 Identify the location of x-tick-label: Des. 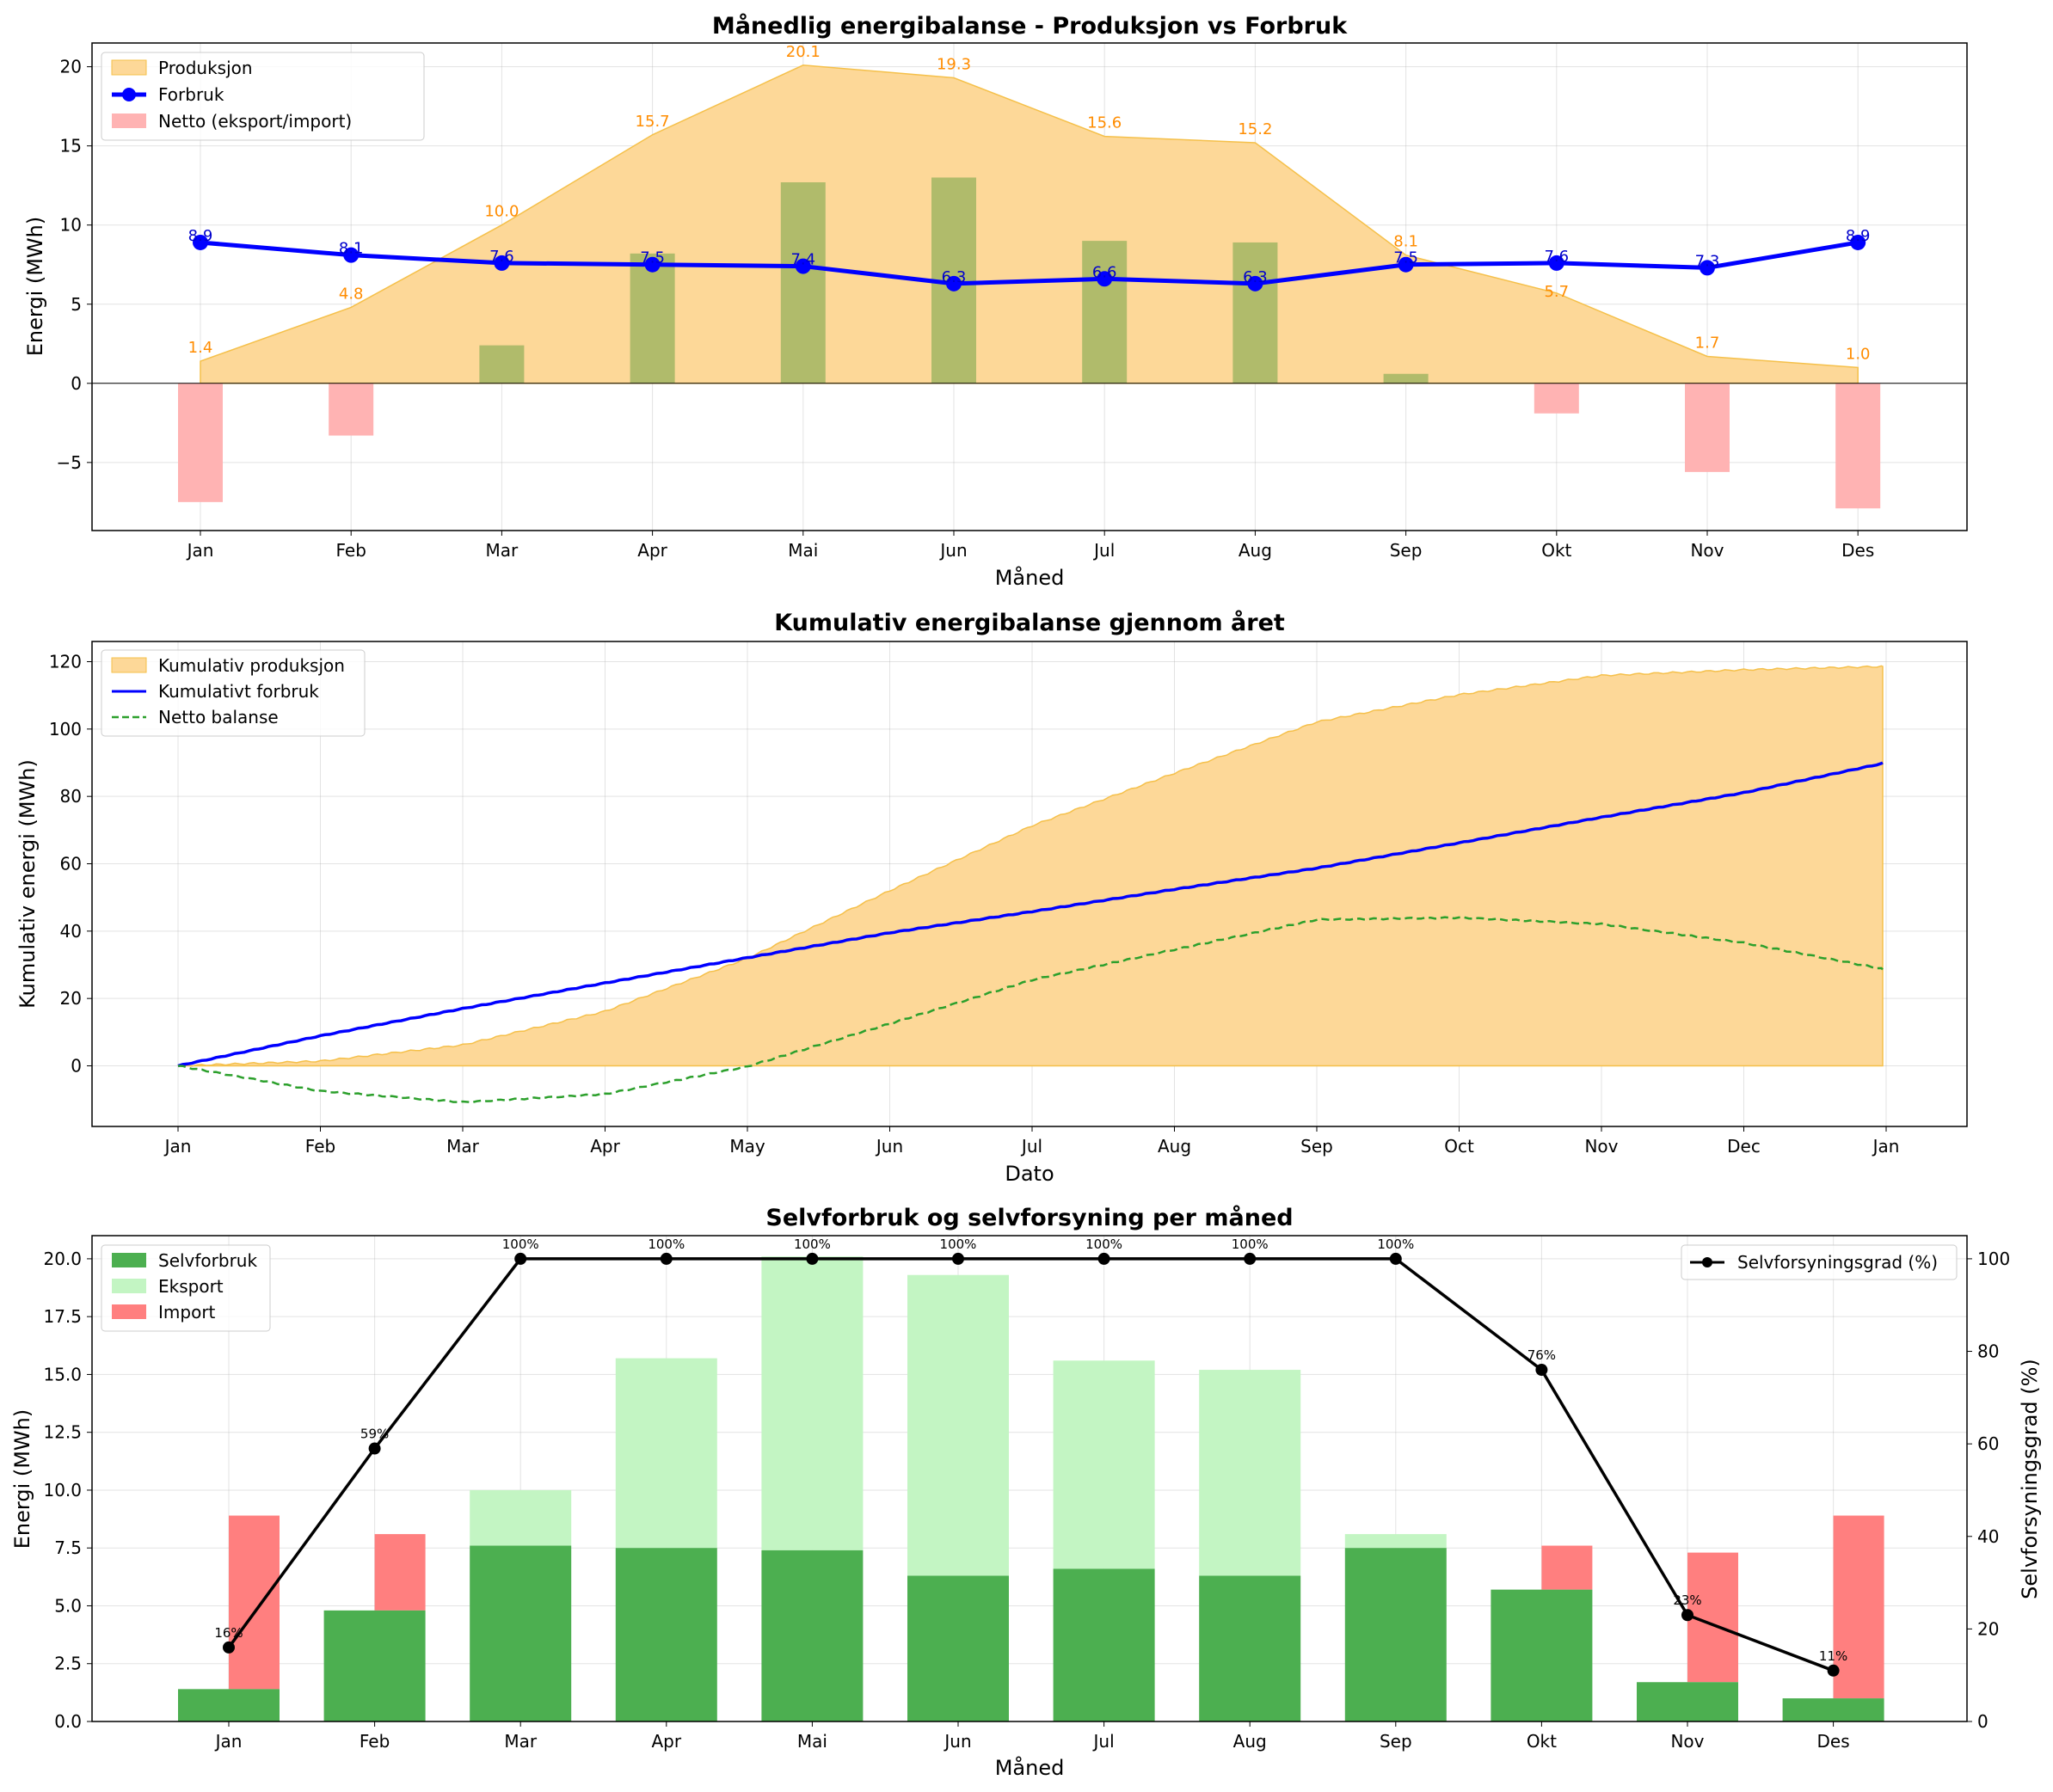
(1857, 550).